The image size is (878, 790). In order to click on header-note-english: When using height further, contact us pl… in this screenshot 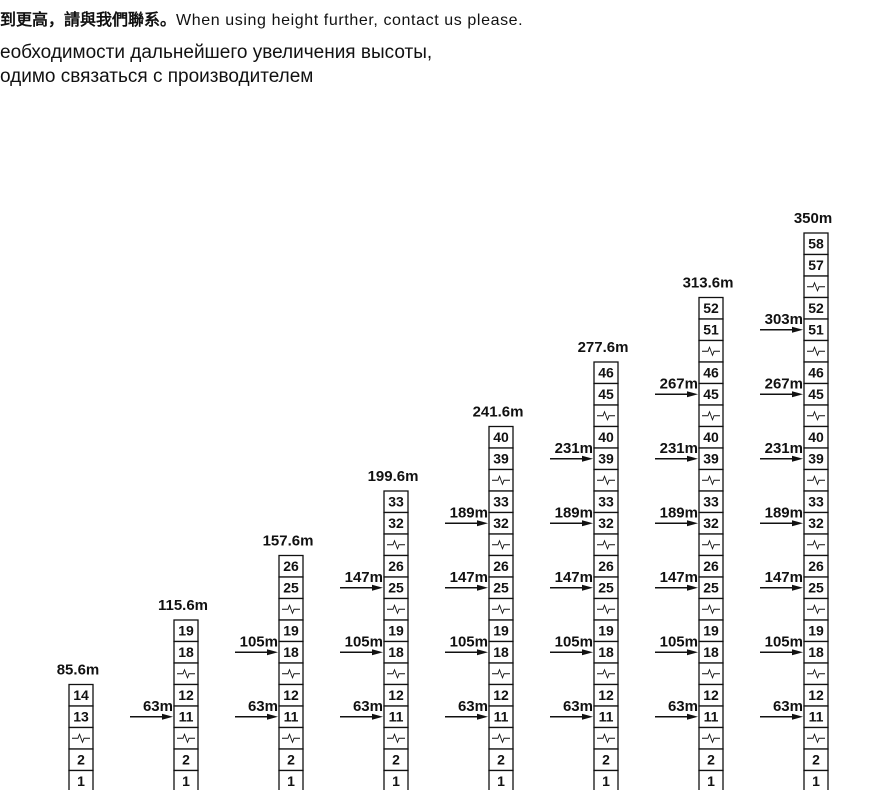, I will do `click(350, 20)`.